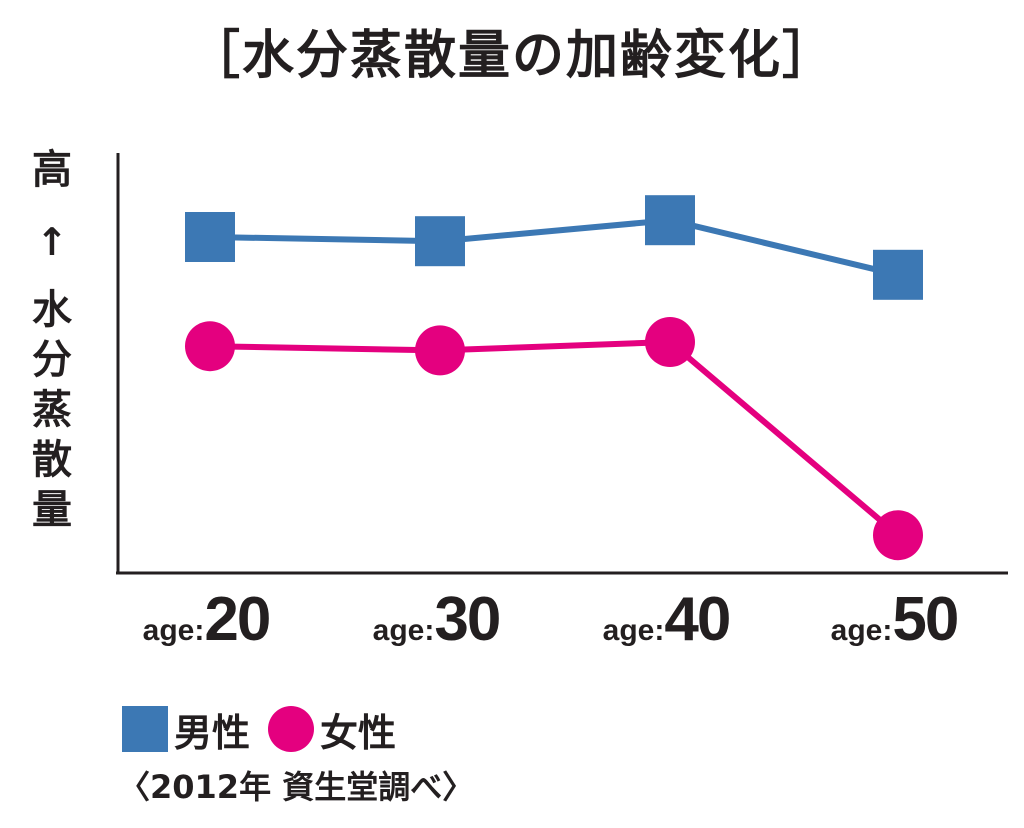 The height and width of the screenshot is (828, 1024). I want to click on x-tick-label-20: age:20, so click(206, 619).